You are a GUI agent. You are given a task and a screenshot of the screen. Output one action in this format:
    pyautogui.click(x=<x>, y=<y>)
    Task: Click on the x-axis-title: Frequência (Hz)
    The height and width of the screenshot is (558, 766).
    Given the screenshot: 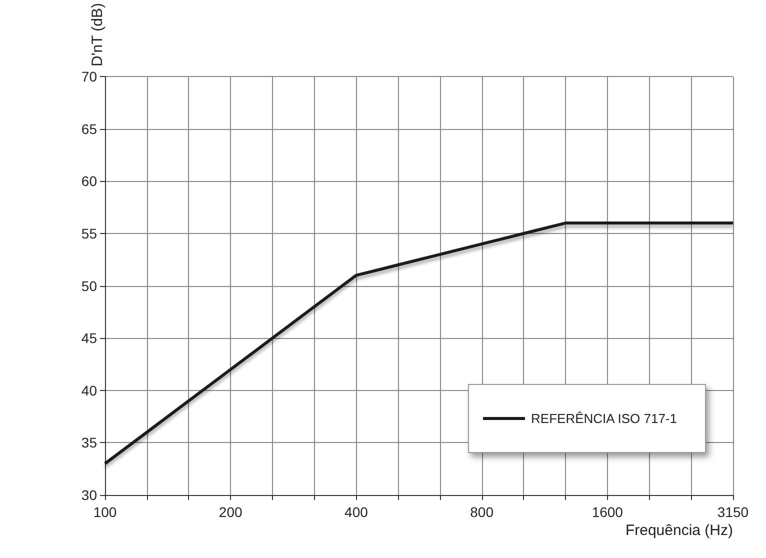 What is the action you would take?
    pyautogui.click(x=679, y=530)
    